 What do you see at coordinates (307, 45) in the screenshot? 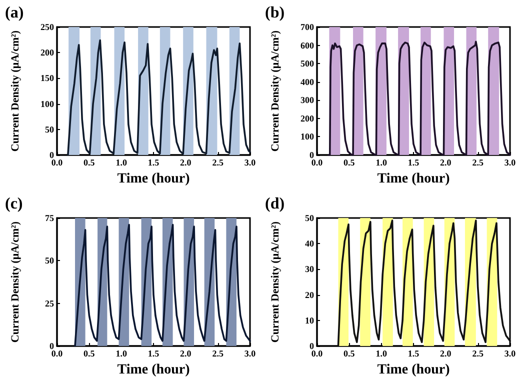
I see `y-tick-label: 600` at bounding box center [307, 45].